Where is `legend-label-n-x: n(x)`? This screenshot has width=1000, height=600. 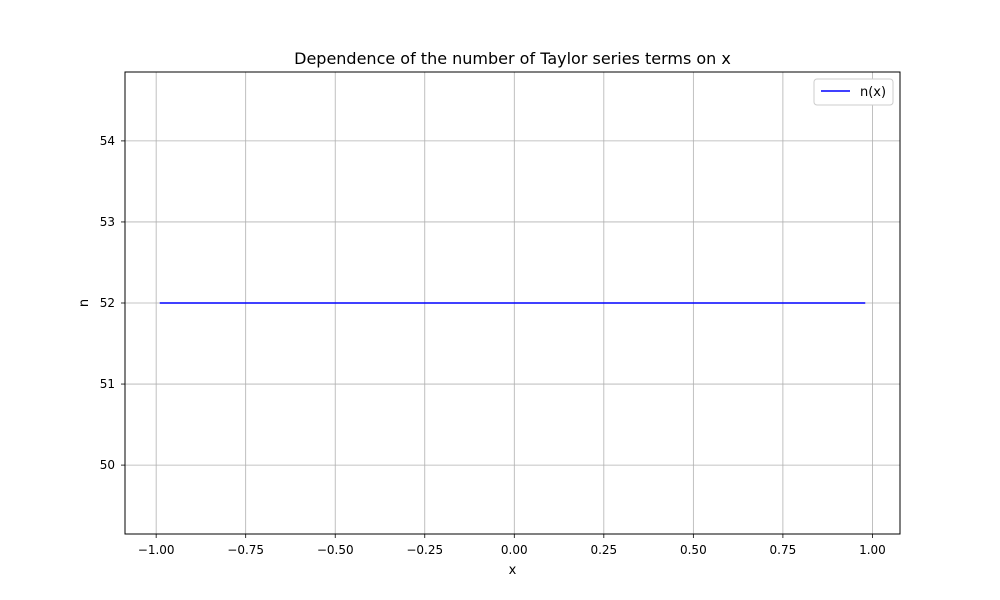 legend-label-n-x: n(x) is located at coordinates (873, 92).